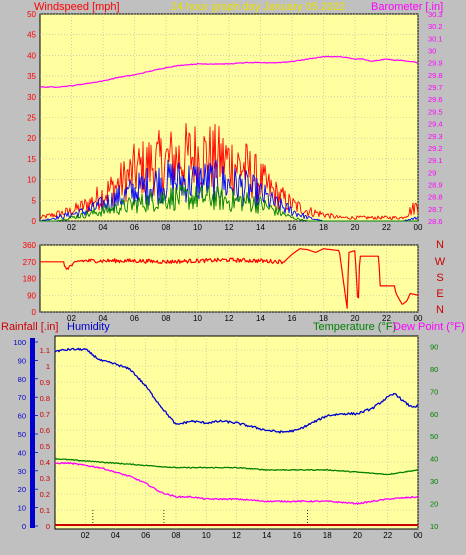 The height and width of the screenshot is (555, 466). What do you see at coordinates (45, 382) in the screenshot?
I see `rain-tick-label: 0.9` at bounding box center [45, 382].